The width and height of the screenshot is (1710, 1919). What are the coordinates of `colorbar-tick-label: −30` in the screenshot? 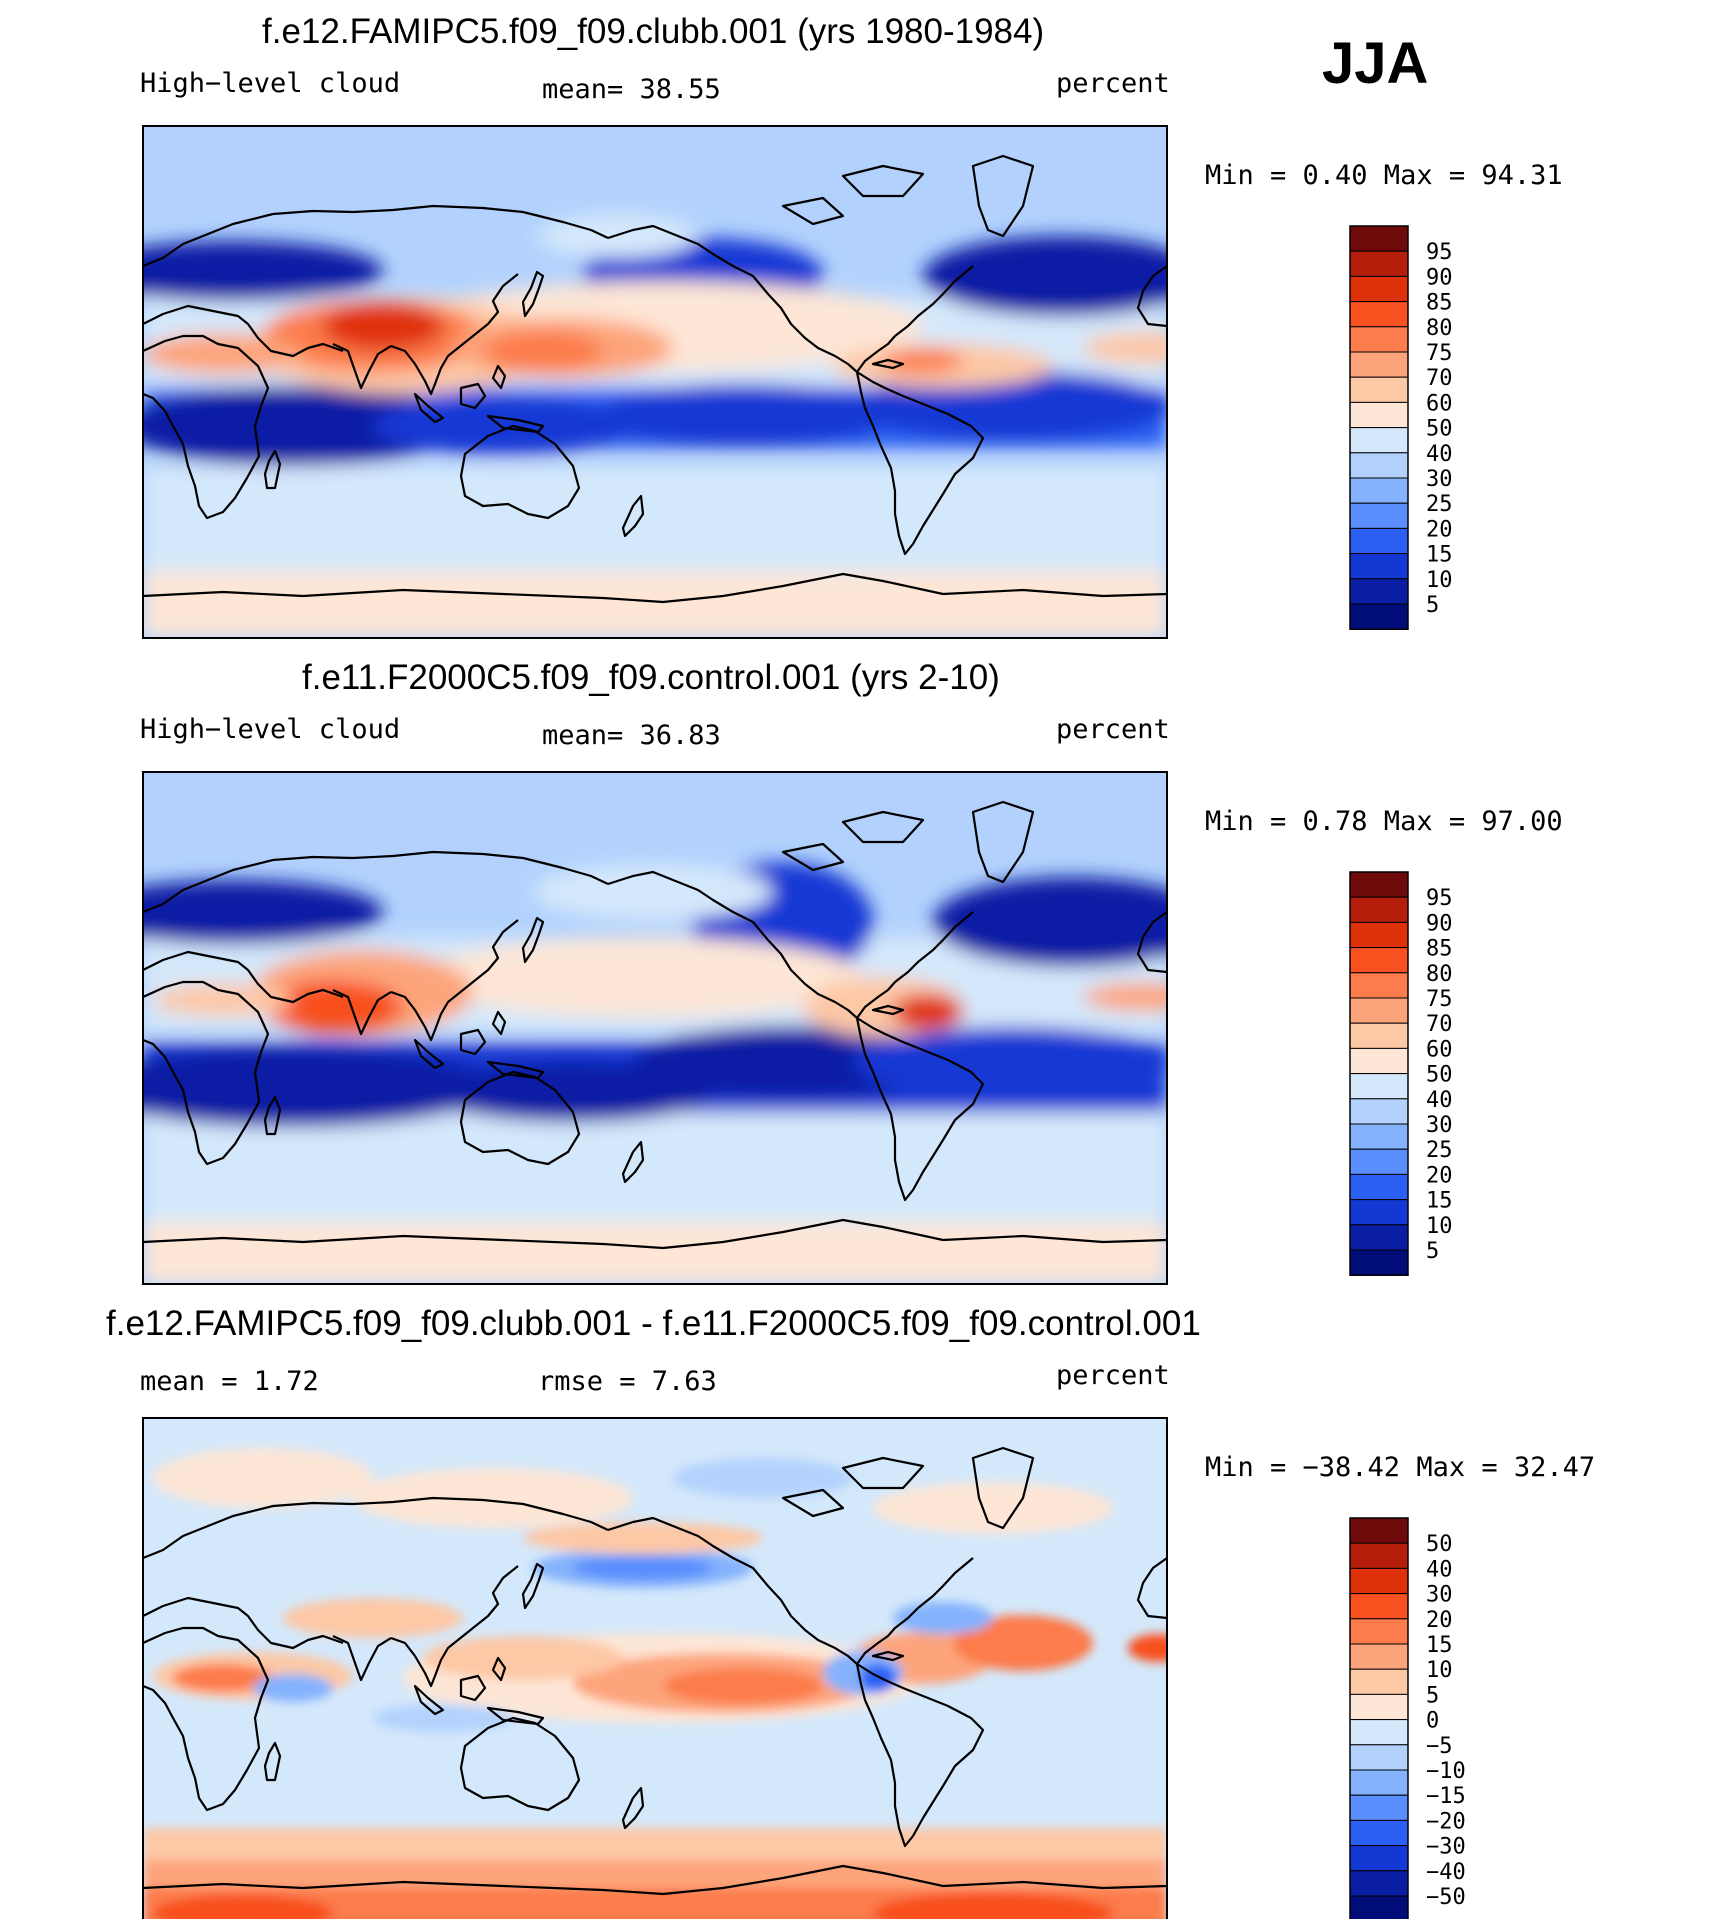 It's located at (1446, 1847).